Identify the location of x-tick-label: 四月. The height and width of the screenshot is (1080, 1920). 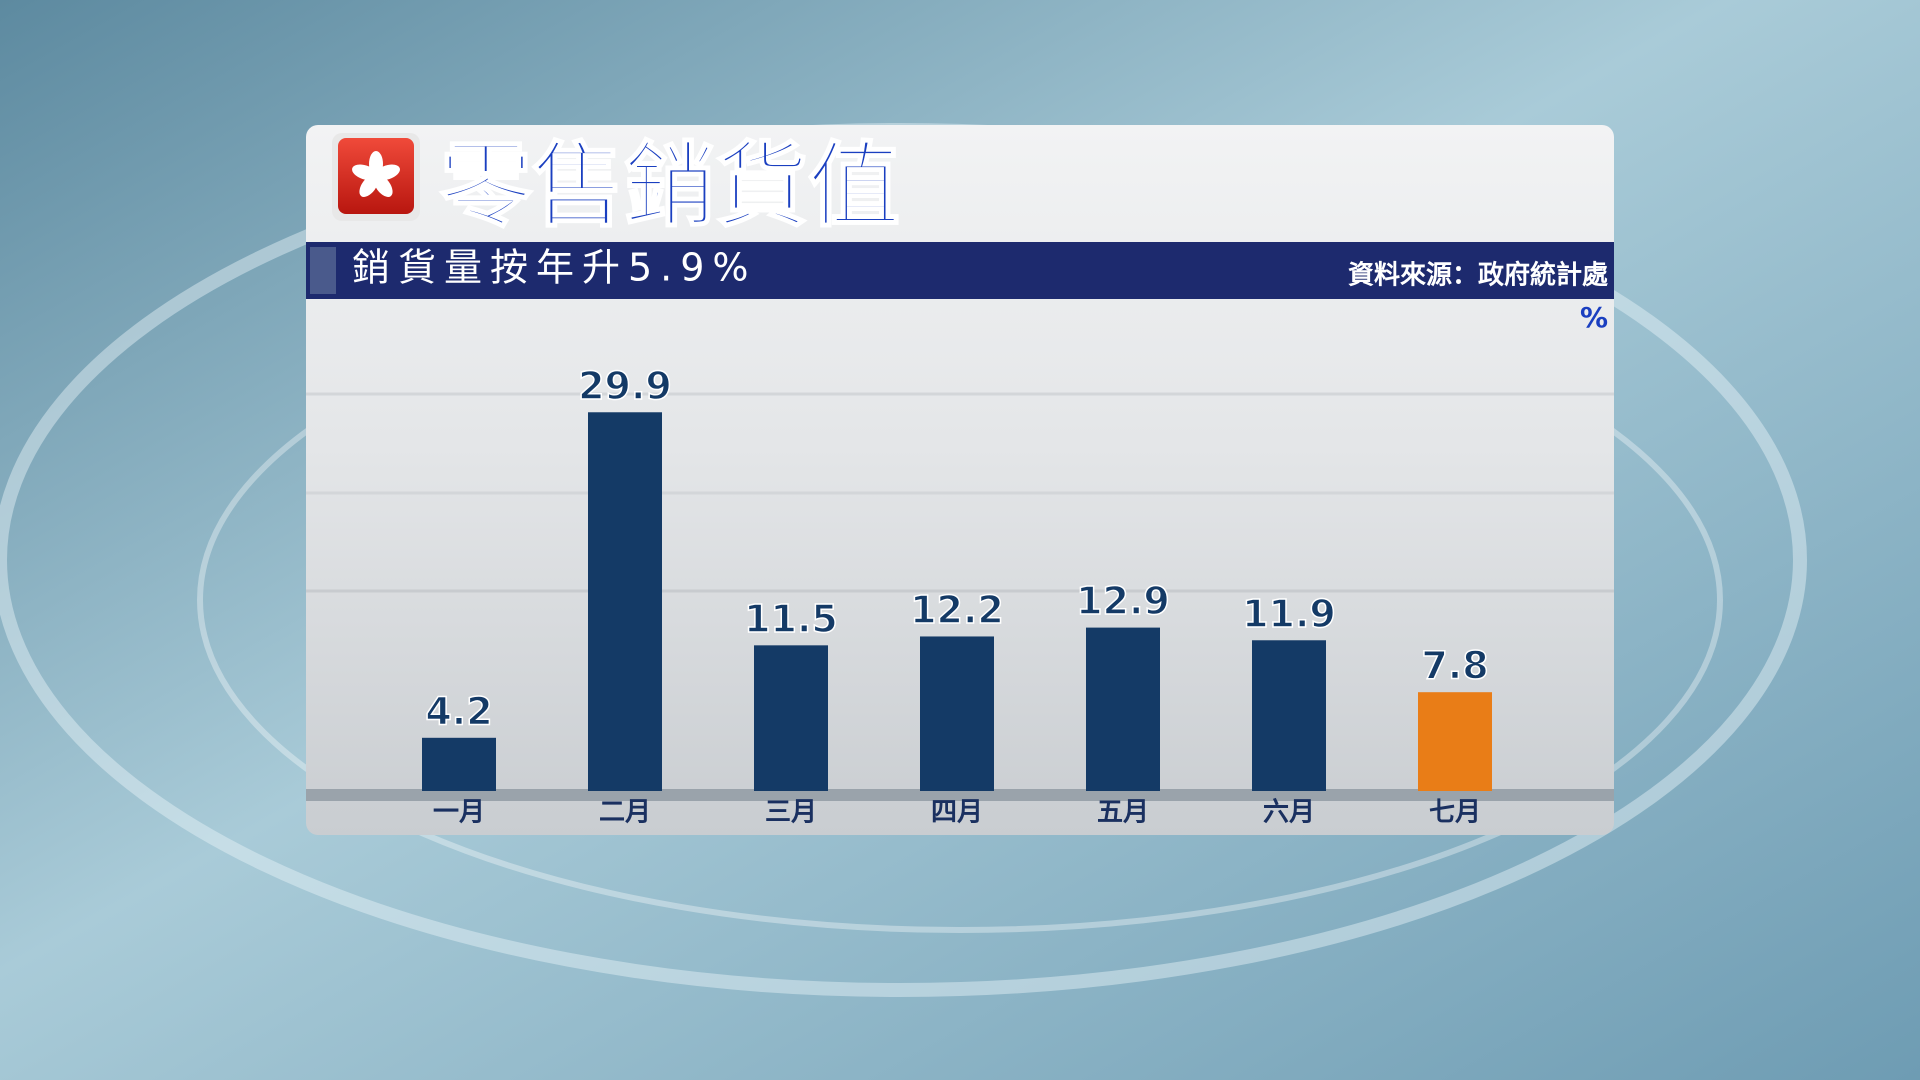
(957, 813).